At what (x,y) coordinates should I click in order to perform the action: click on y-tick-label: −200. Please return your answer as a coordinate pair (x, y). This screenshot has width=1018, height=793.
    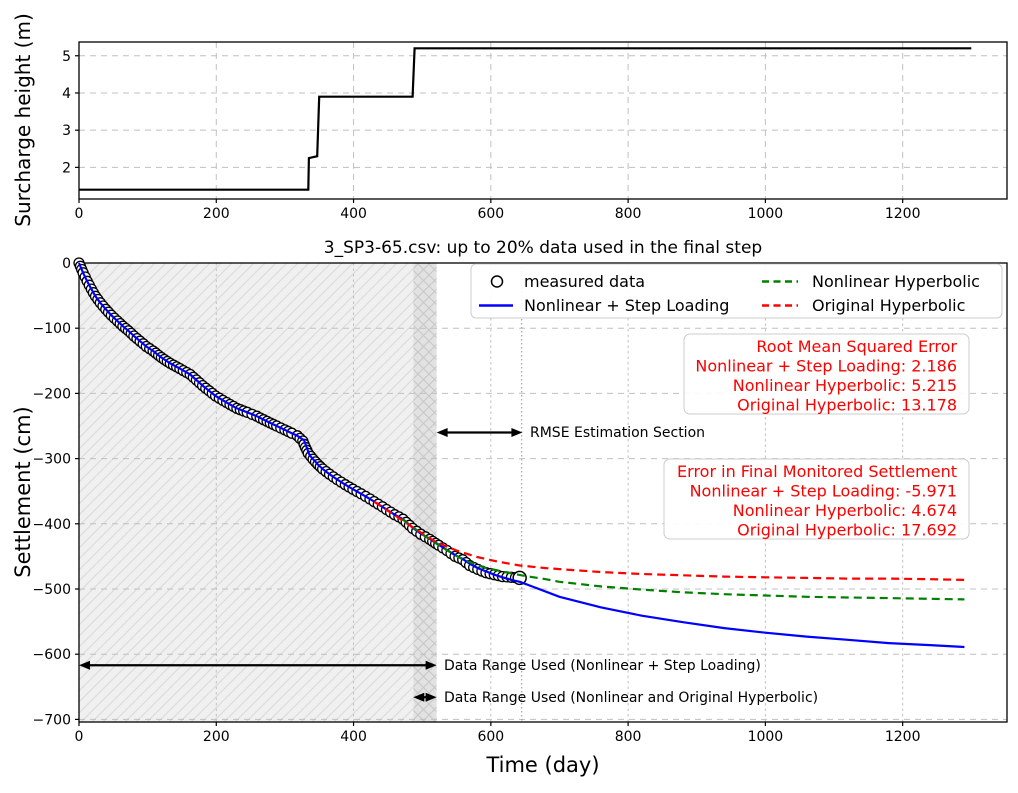
    Looking at the image, I should click on (52, 394).